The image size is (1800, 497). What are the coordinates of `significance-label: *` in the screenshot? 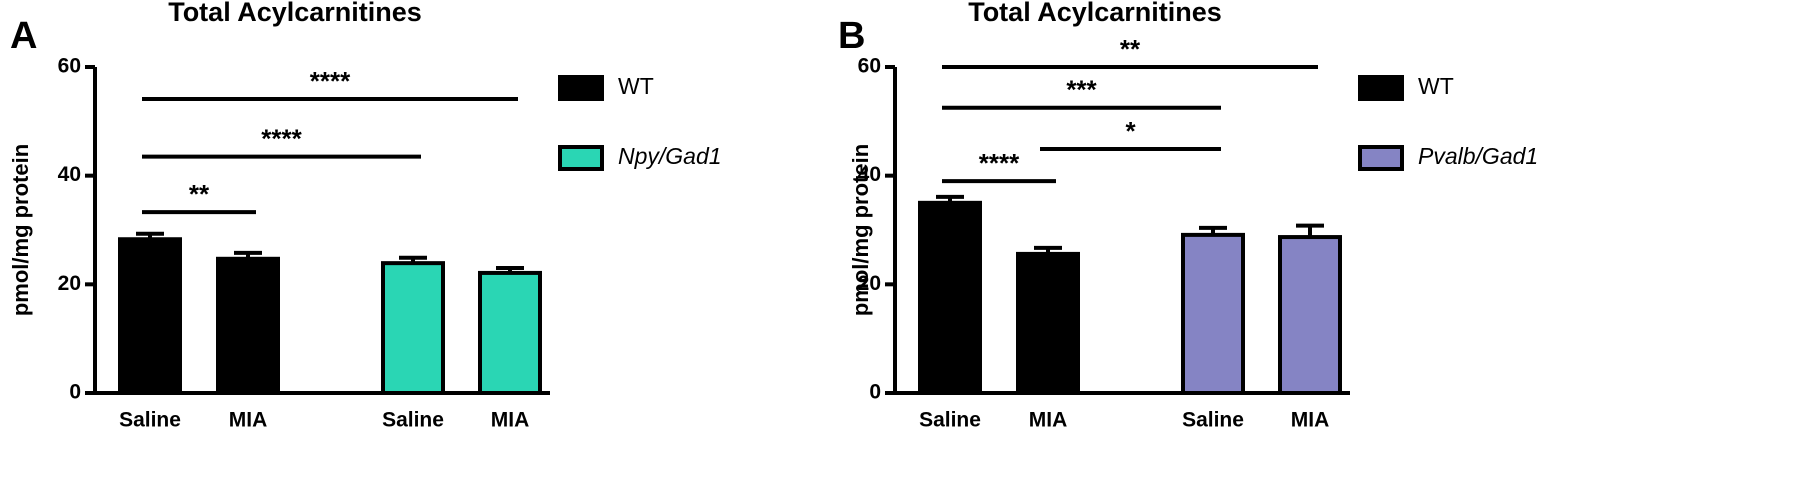 It's located at (1130, 131).